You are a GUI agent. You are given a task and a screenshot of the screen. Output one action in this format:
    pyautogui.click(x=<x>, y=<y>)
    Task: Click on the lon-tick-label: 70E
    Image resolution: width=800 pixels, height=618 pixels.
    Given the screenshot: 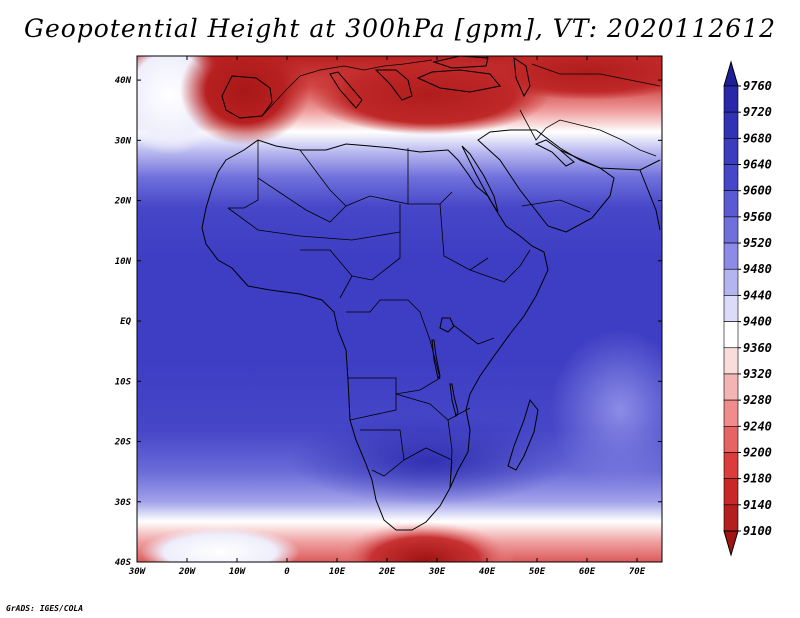 What is the action you would take?
    pyautogui.click(x=637, y=572)
    